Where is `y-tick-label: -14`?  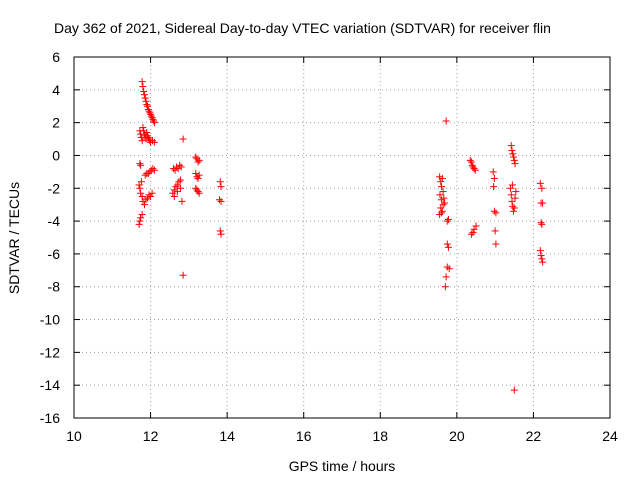 y-tick-label: -14 is located at coordinates (50, 385).